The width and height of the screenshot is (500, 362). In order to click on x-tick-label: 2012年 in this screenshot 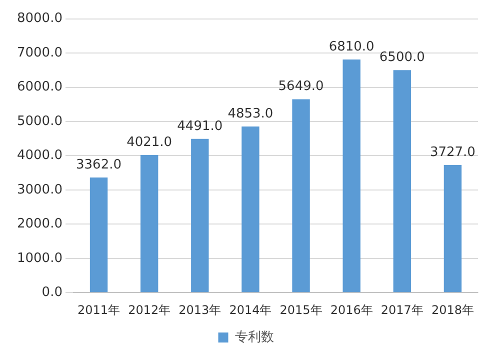, I will do `click(149, 309)`.